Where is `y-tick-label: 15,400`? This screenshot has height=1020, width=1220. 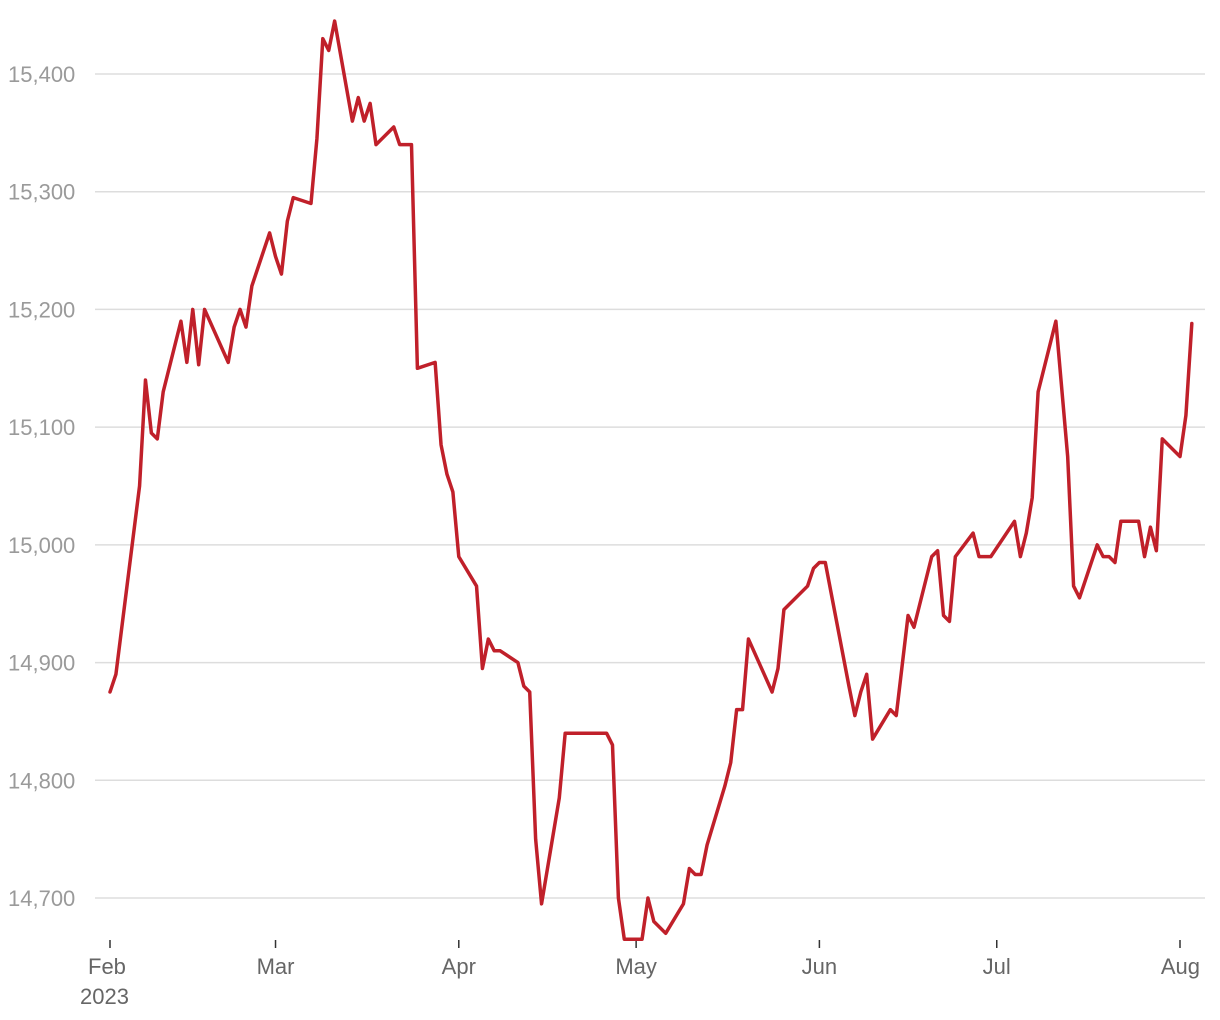 y-tick-label: 15,400 is located at coordinates (41, 74).